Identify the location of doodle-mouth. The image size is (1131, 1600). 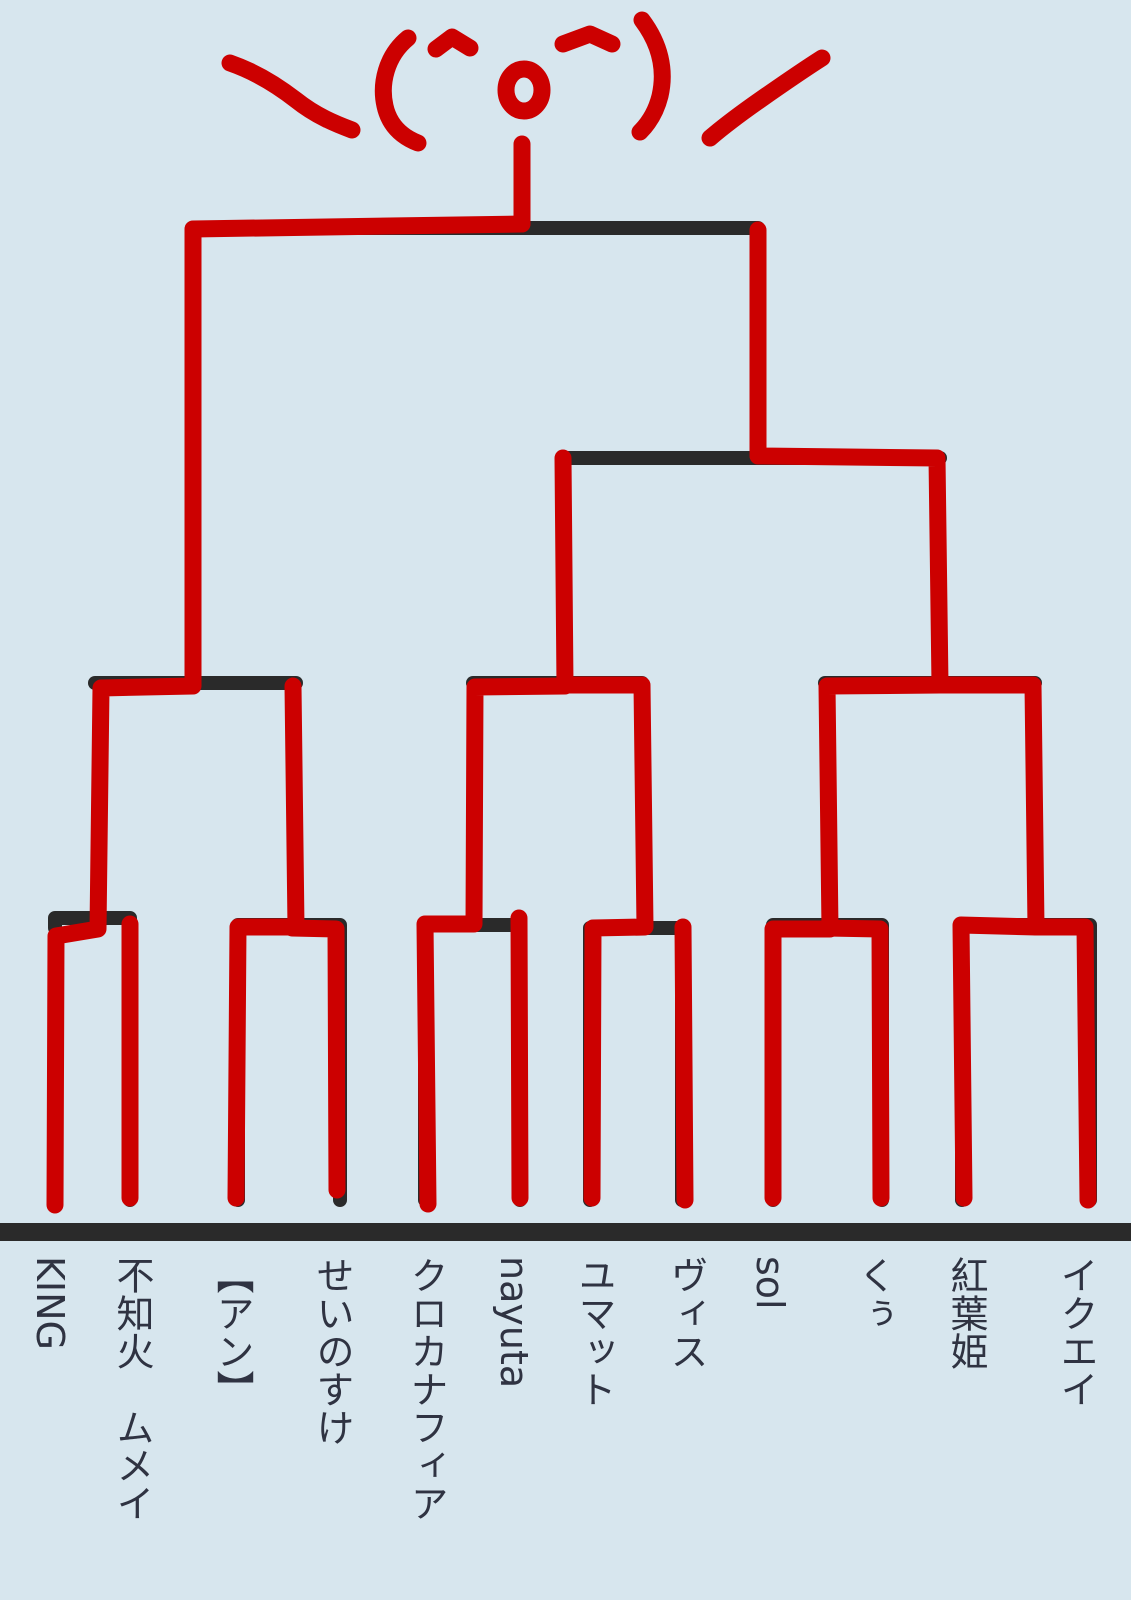
(524, 90).